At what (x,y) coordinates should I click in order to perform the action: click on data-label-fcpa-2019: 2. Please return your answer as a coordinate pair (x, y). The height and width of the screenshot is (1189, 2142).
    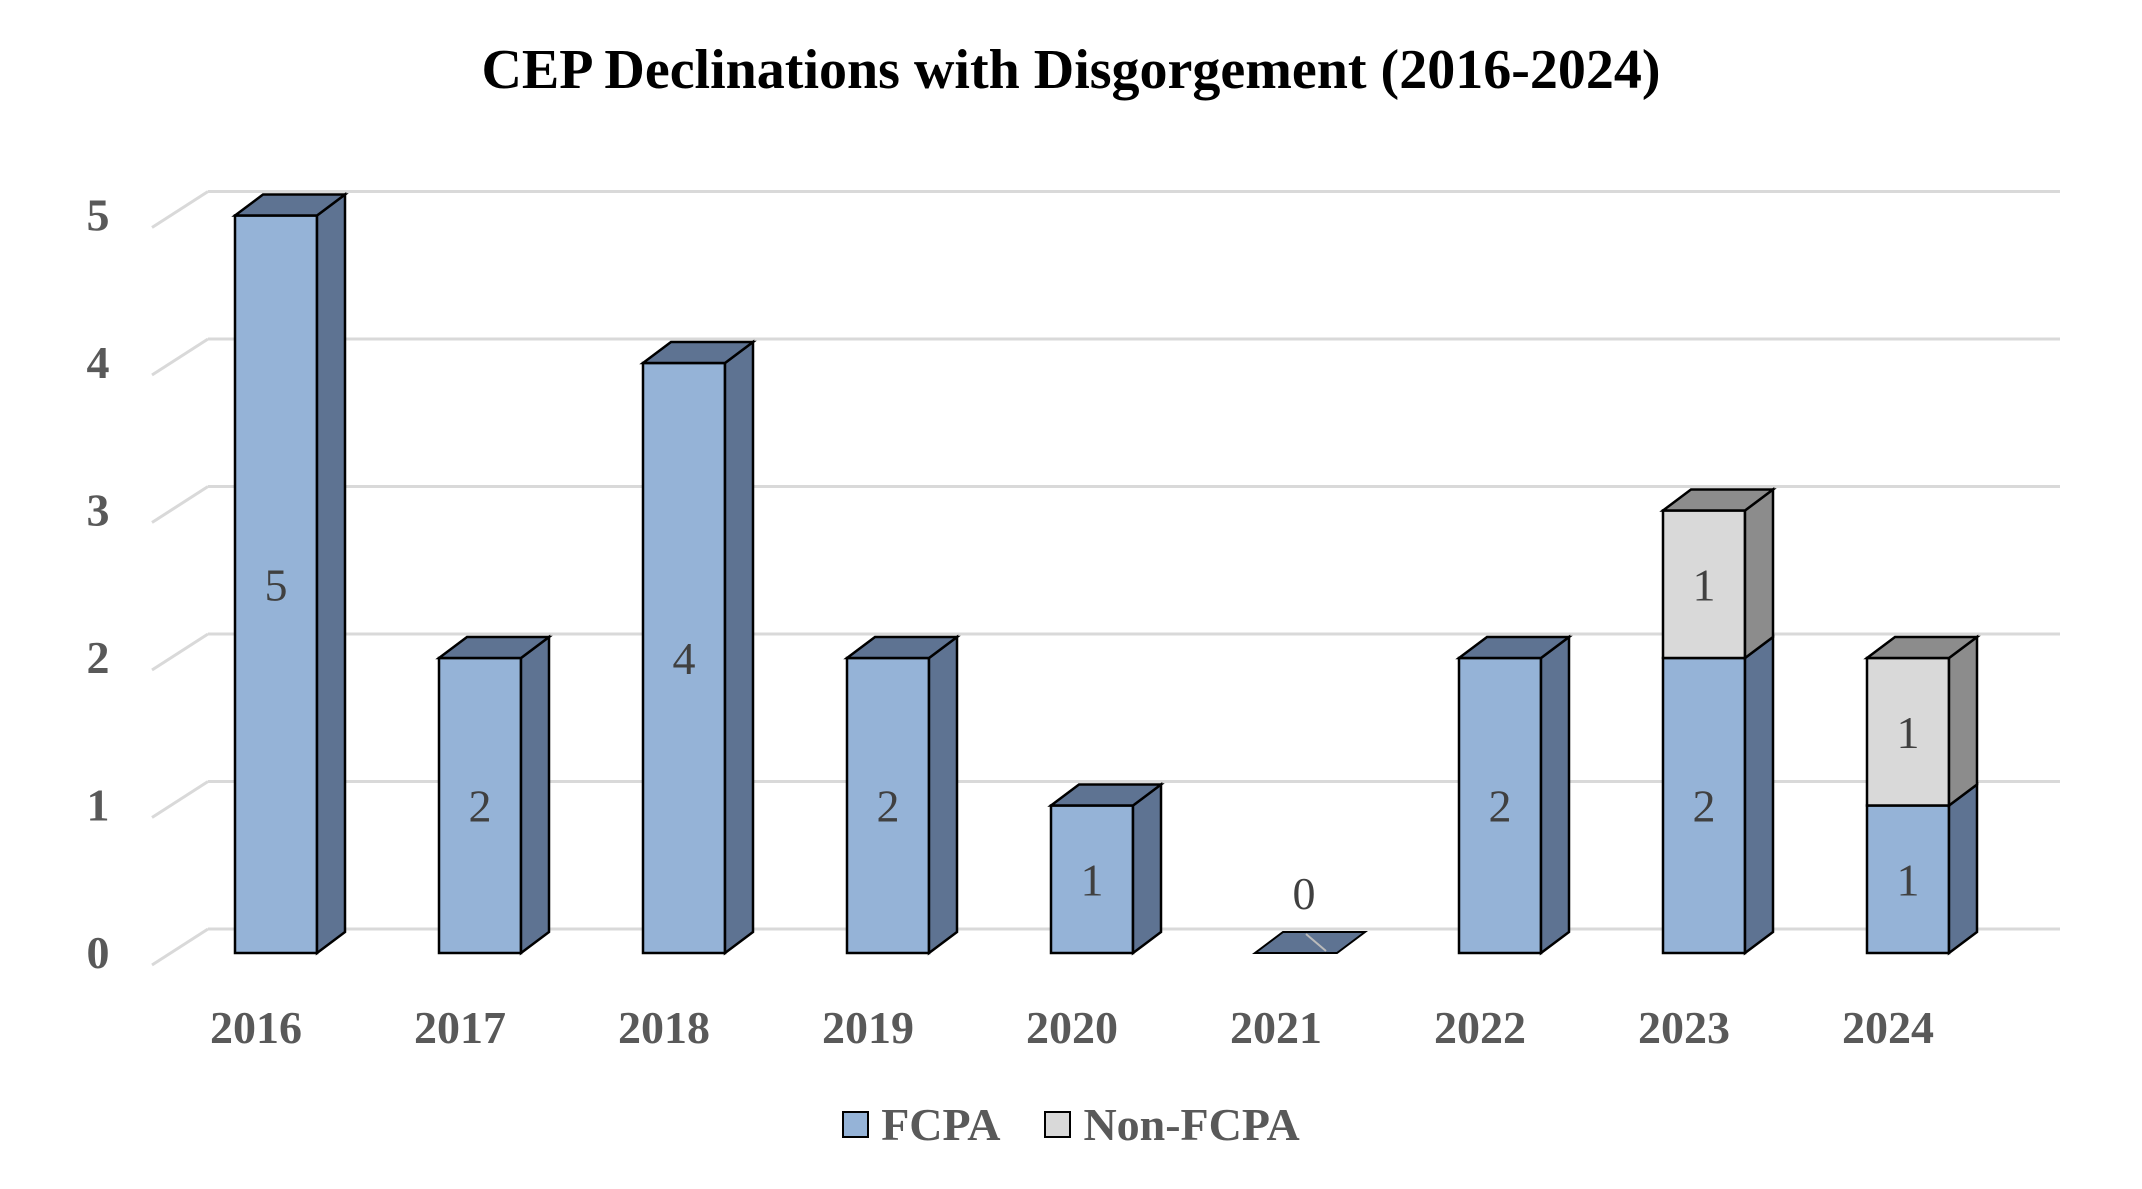
    Looking at the image, I should click on (888, 806).